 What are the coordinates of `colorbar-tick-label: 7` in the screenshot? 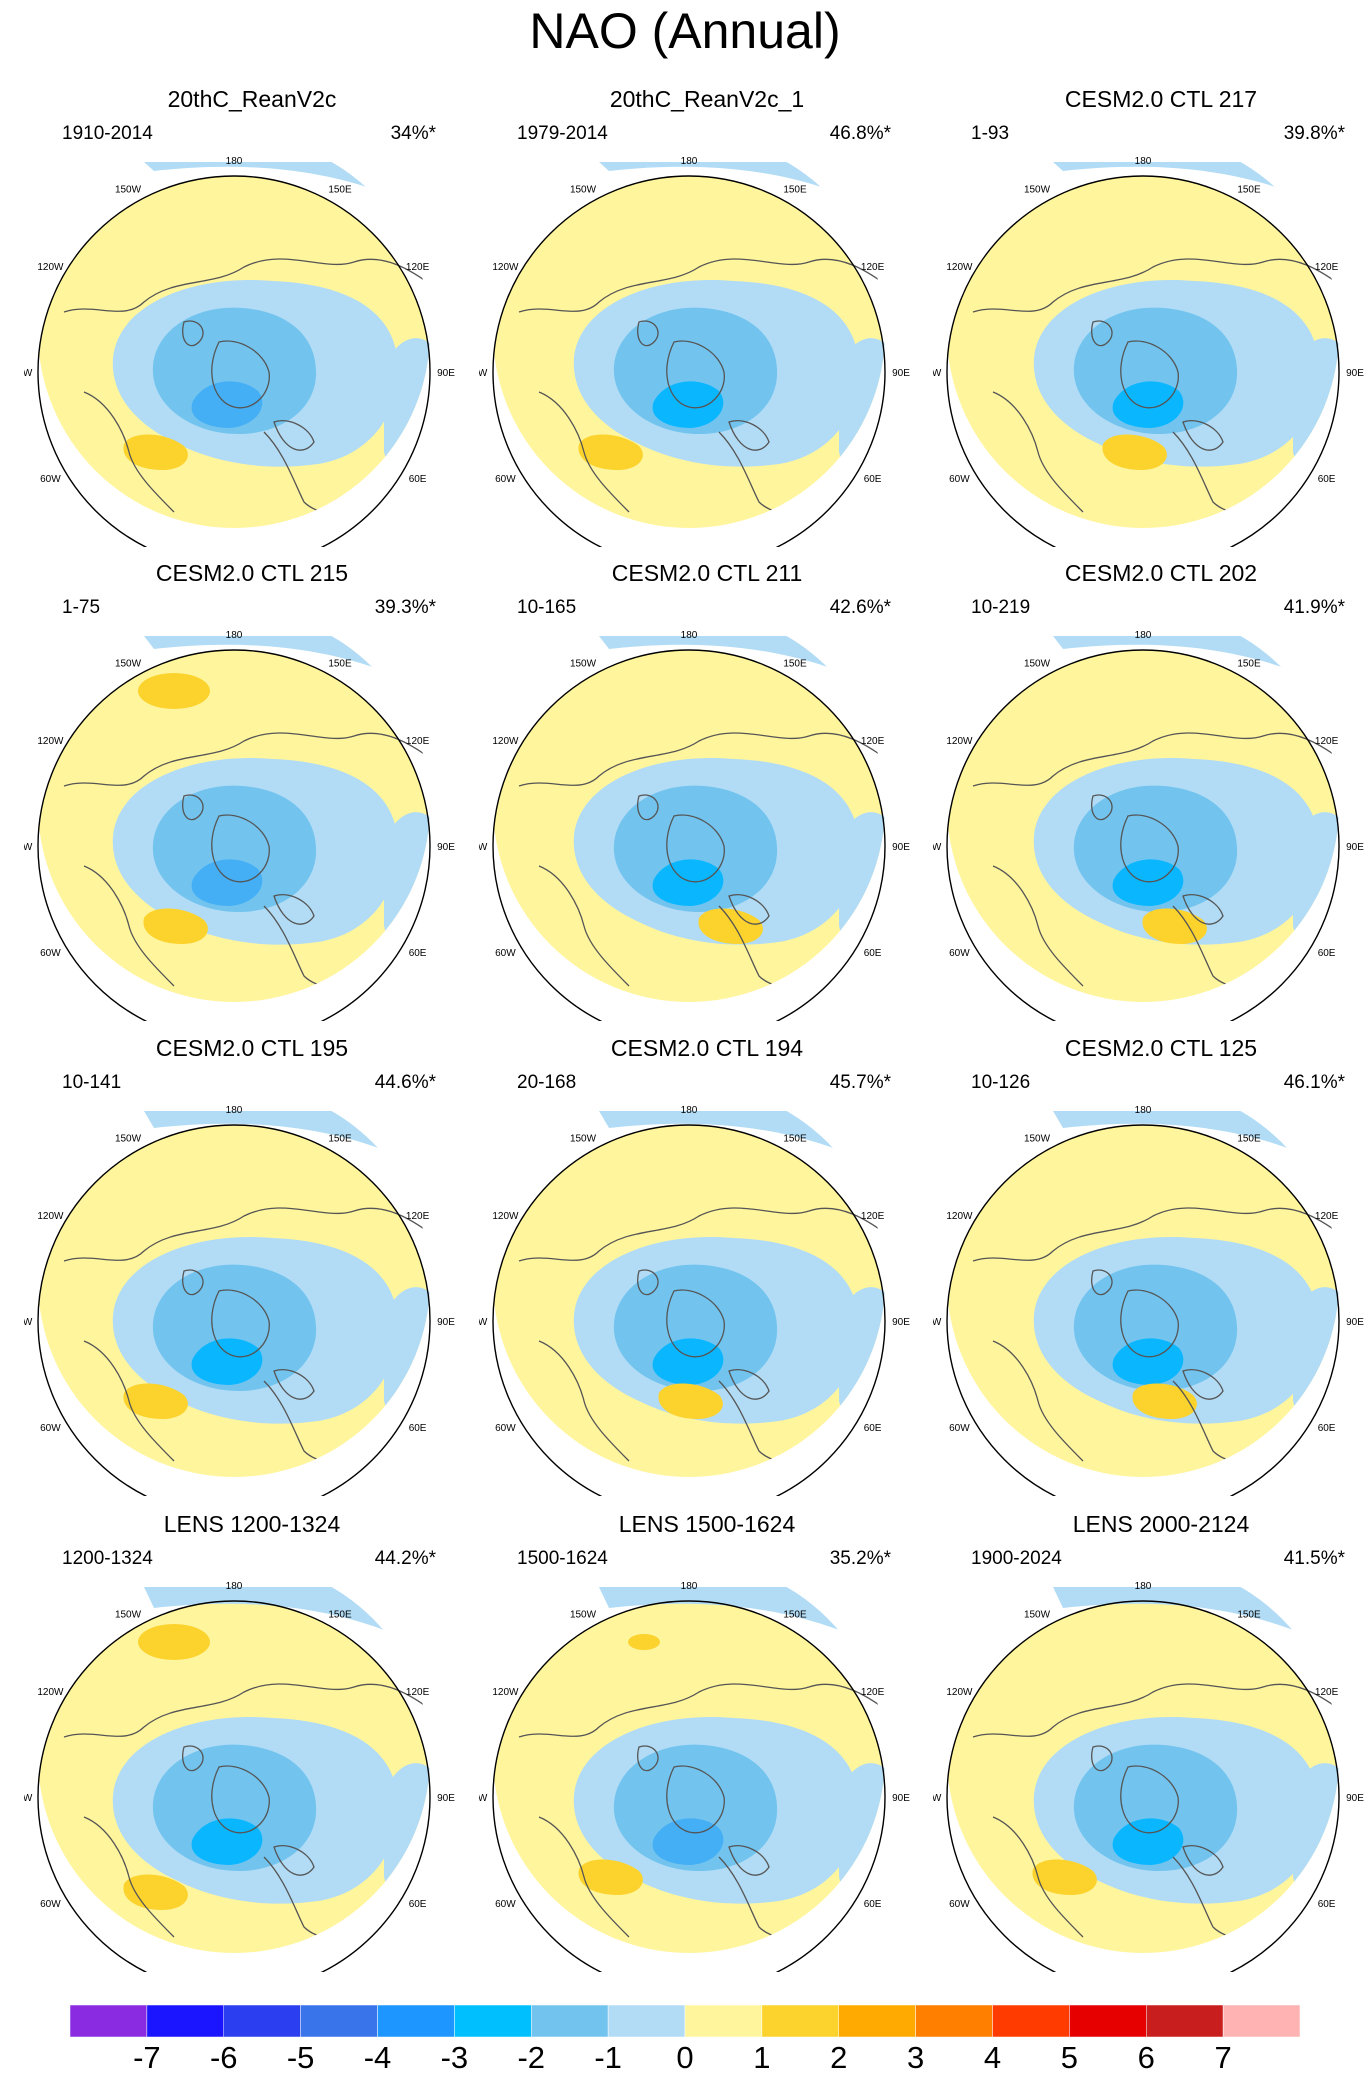 It's located at (1223, 2057).